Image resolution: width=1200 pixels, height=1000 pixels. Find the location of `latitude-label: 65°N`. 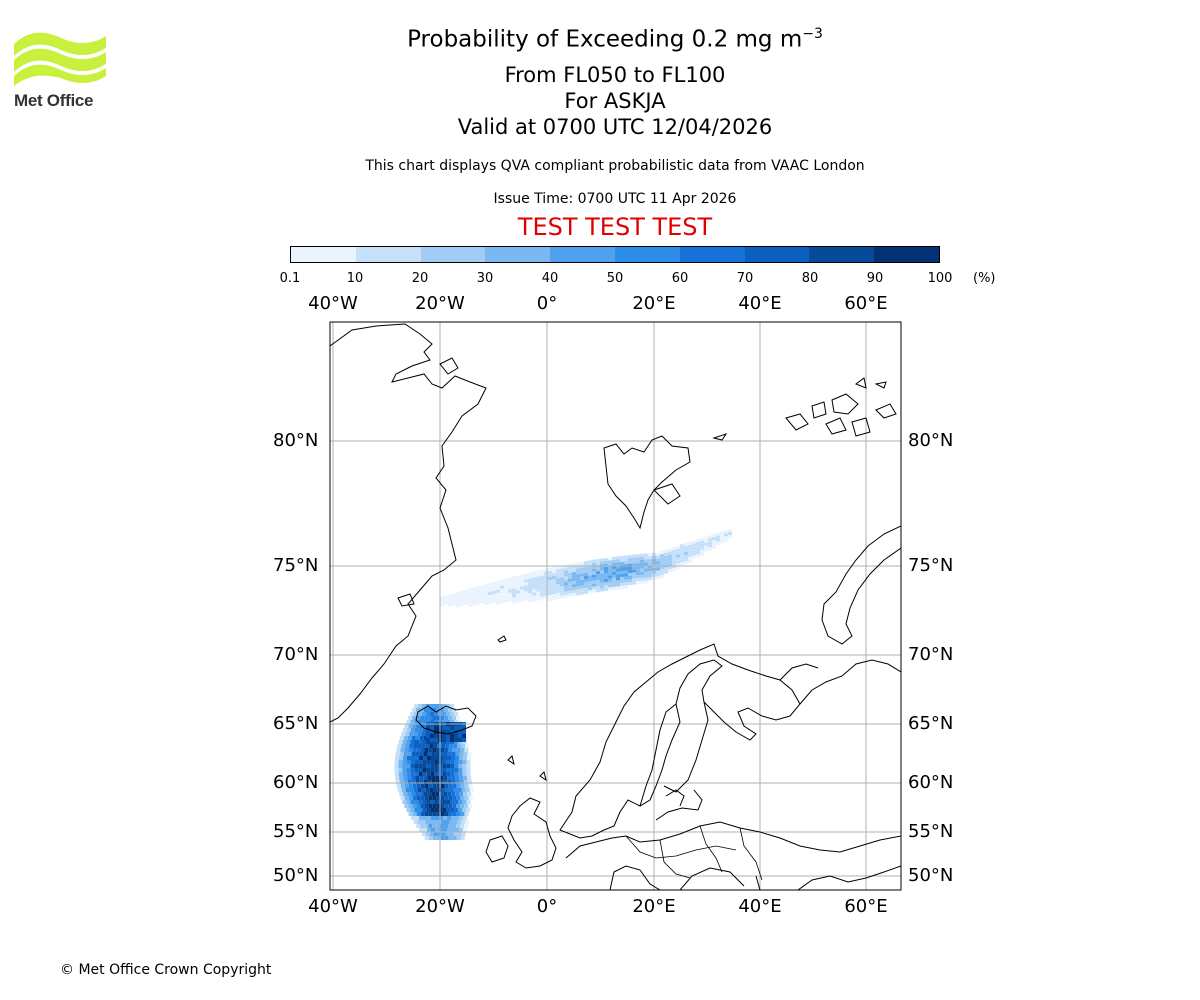

latitude-label: 65°N is located at coordinates (931, 723).